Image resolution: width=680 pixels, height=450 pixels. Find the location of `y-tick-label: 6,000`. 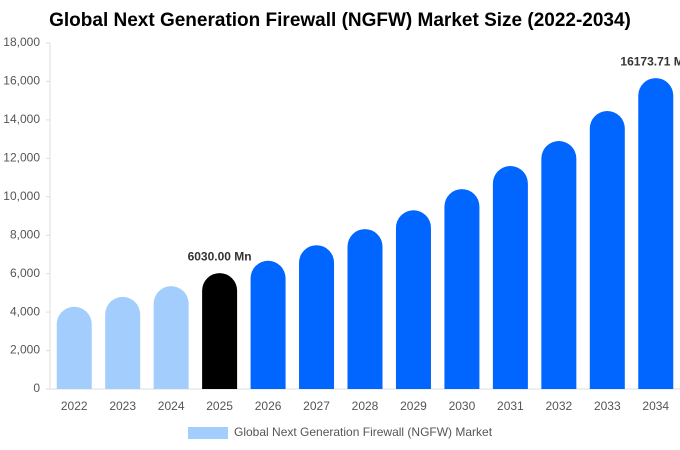

y-tick-label: 6,000 is located at coordinates (25, 273).